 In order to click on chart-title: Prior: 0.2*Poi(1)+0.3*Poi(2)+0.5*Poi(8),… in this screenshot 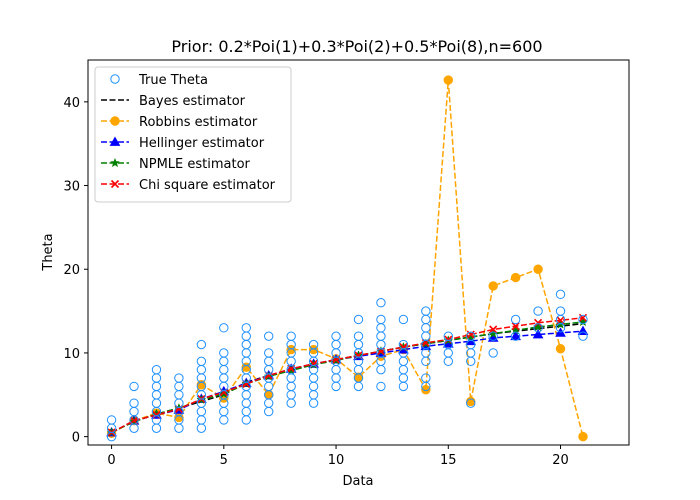, I will do `click(356, 46)`.